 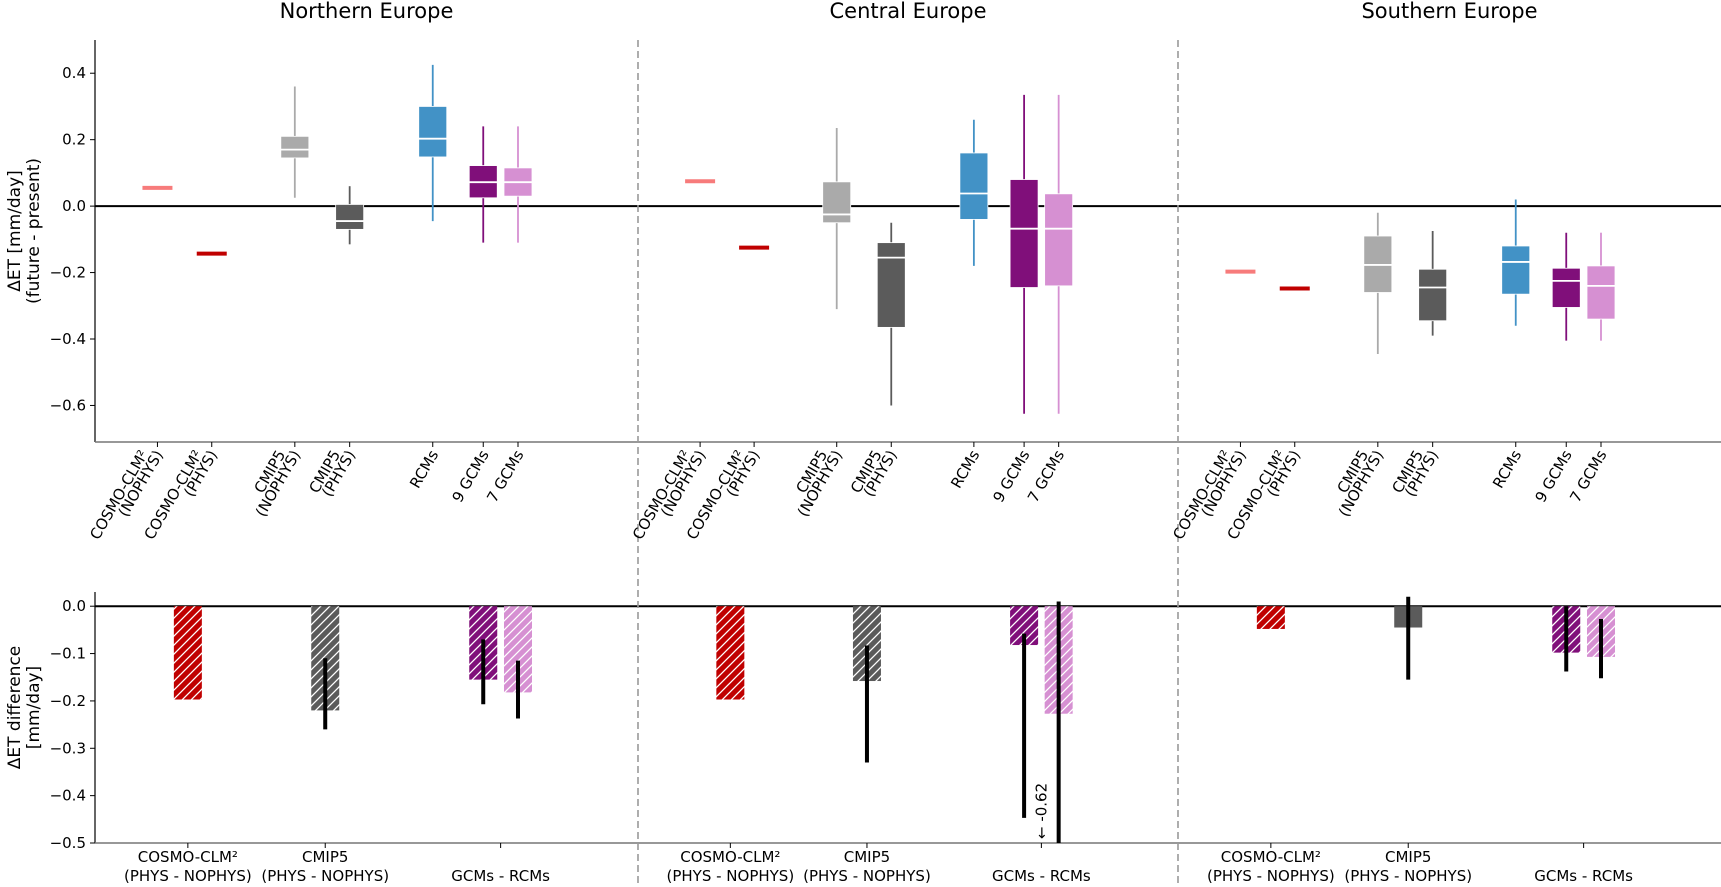 What do you see at coordinates (1449, 11) in the screenshot?
I see `region-title: Southern Europe` at bounding box center [1449, 11].